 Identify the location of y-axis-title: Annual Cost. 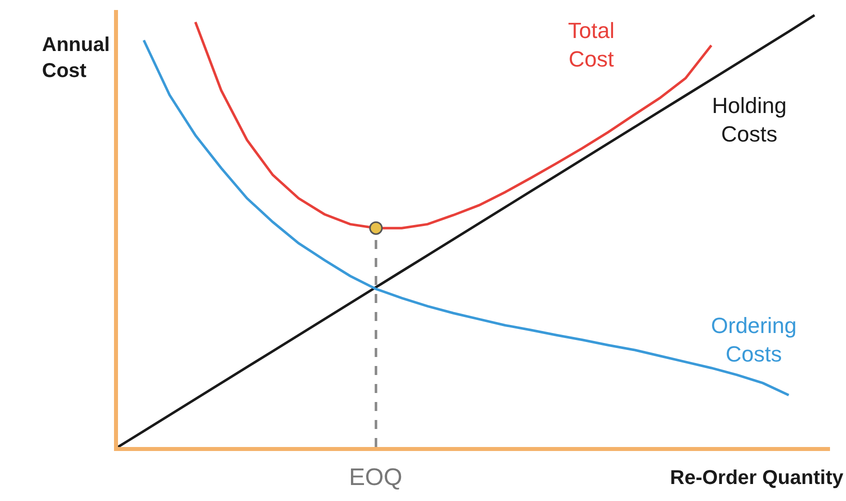
(76, 58).